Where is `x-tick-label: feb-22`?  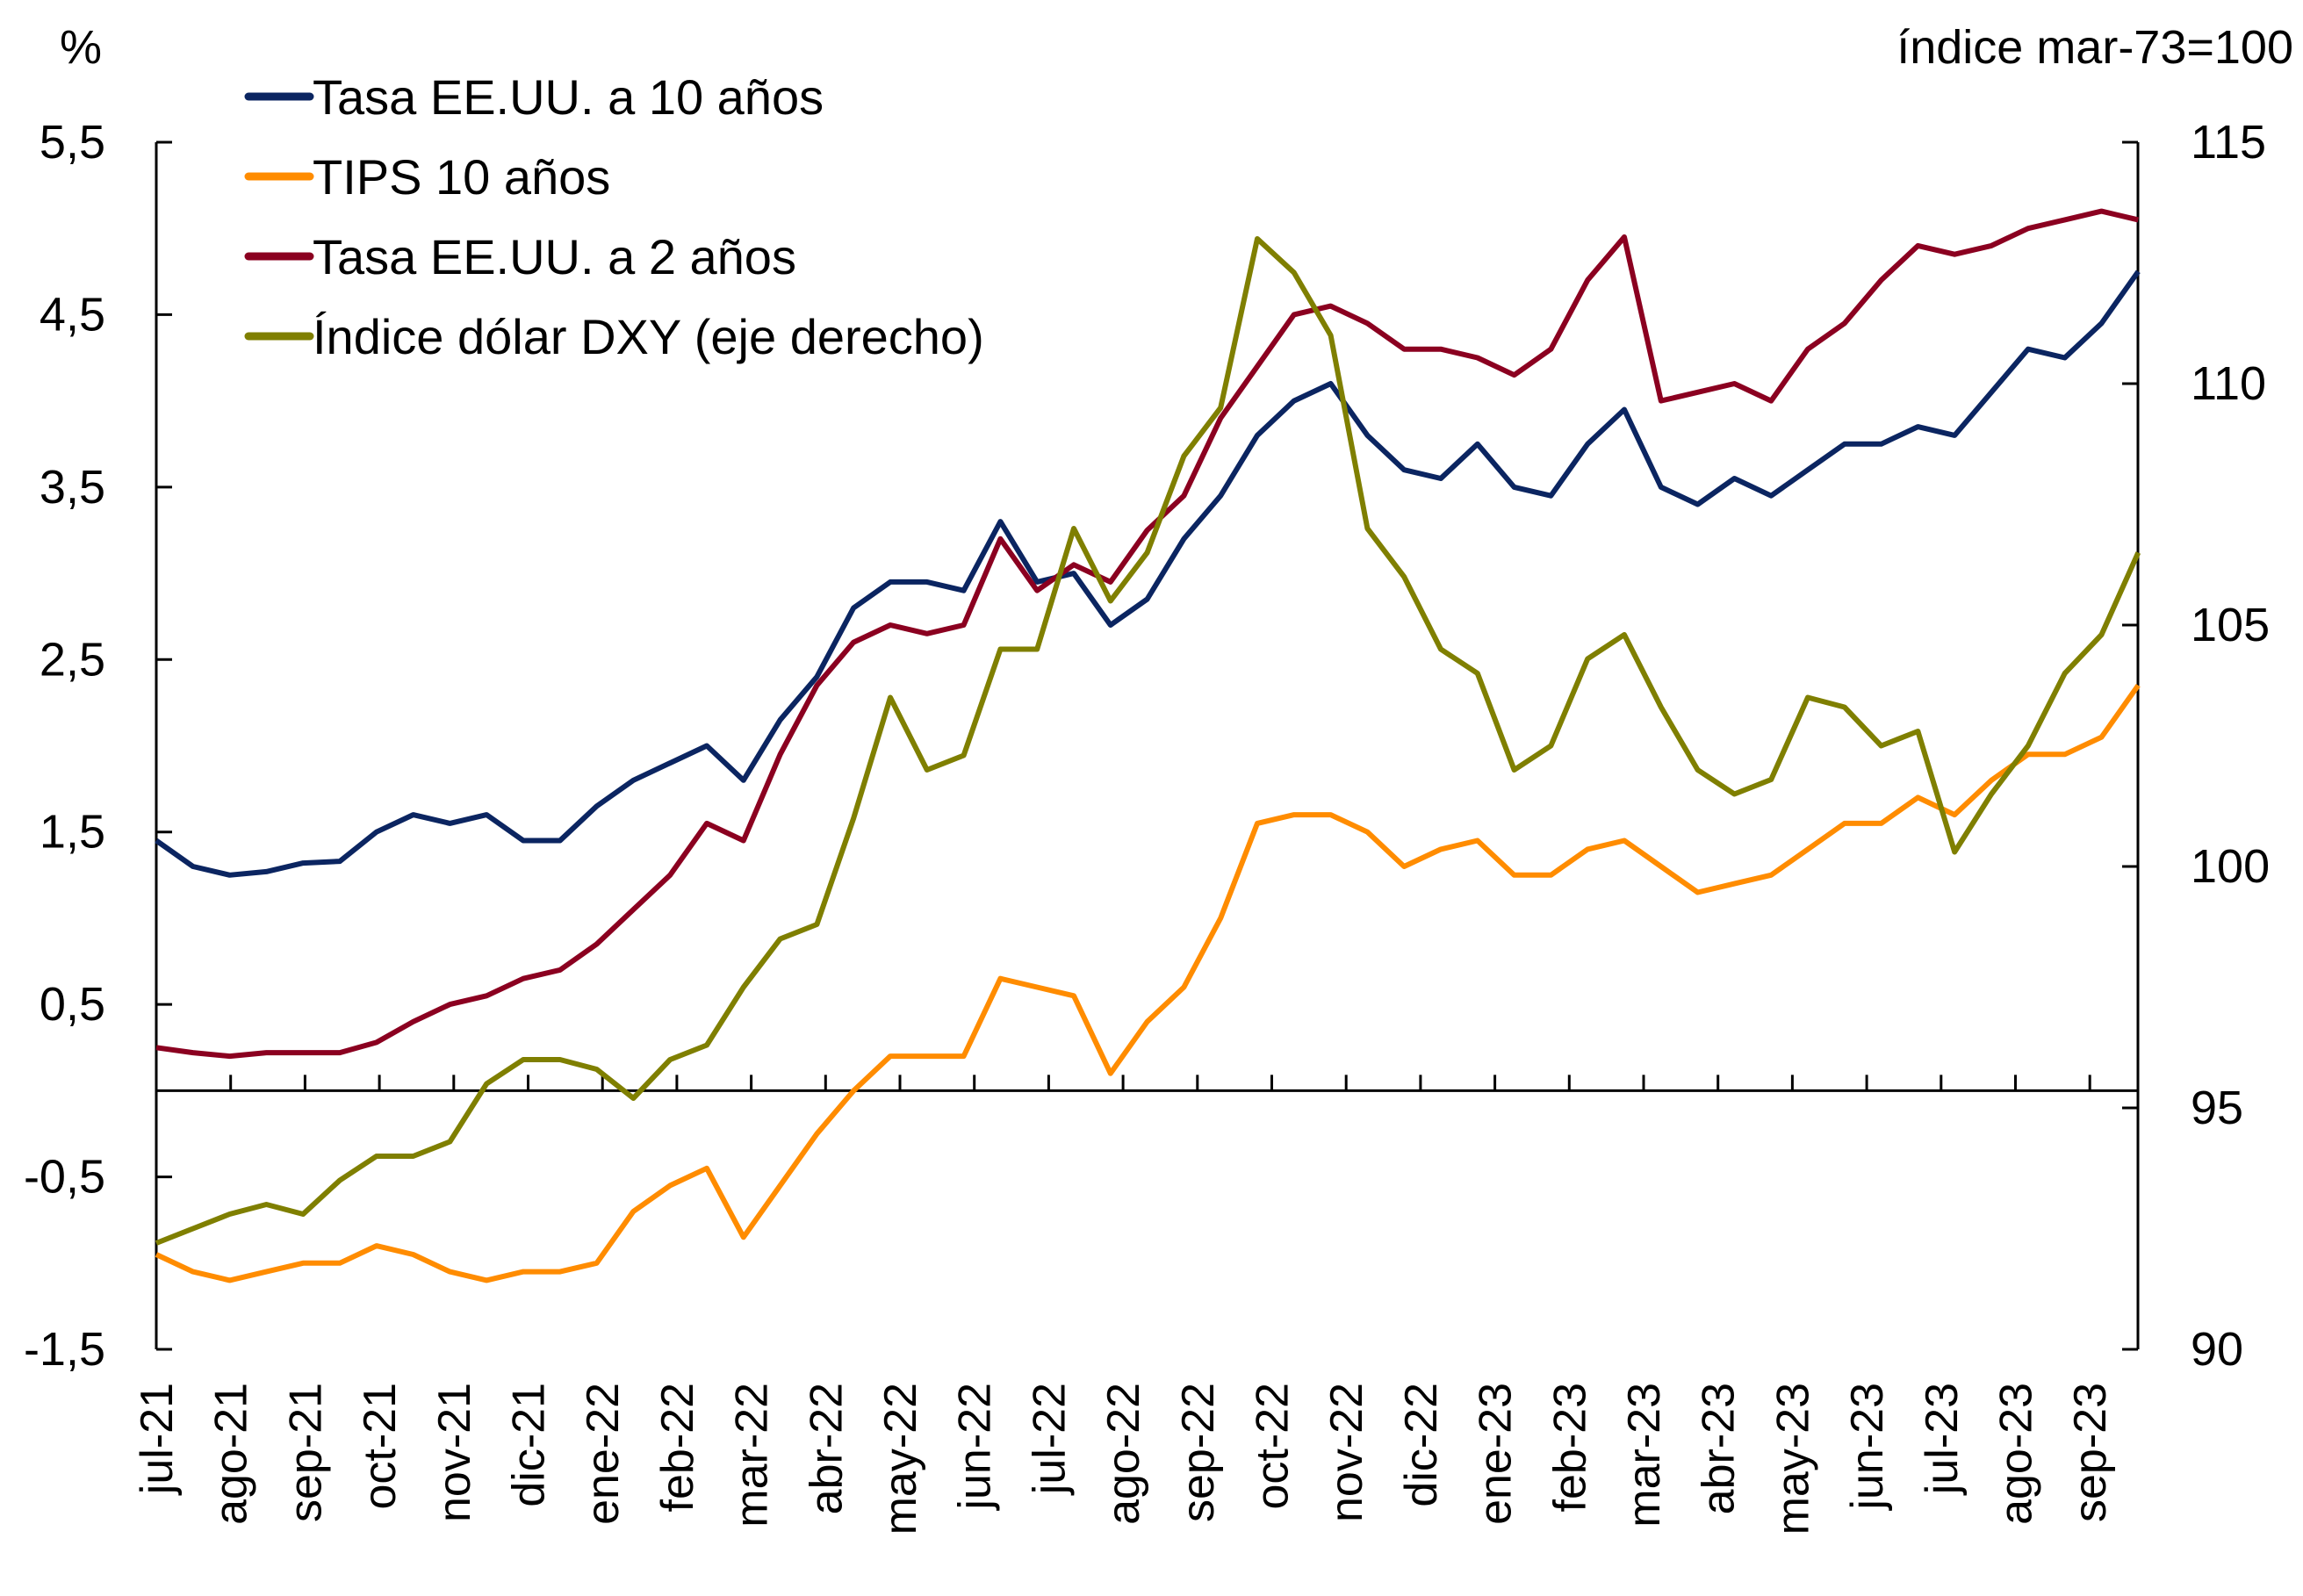 x-tick-label: feb-22 is located at coordinates (677, 1447).